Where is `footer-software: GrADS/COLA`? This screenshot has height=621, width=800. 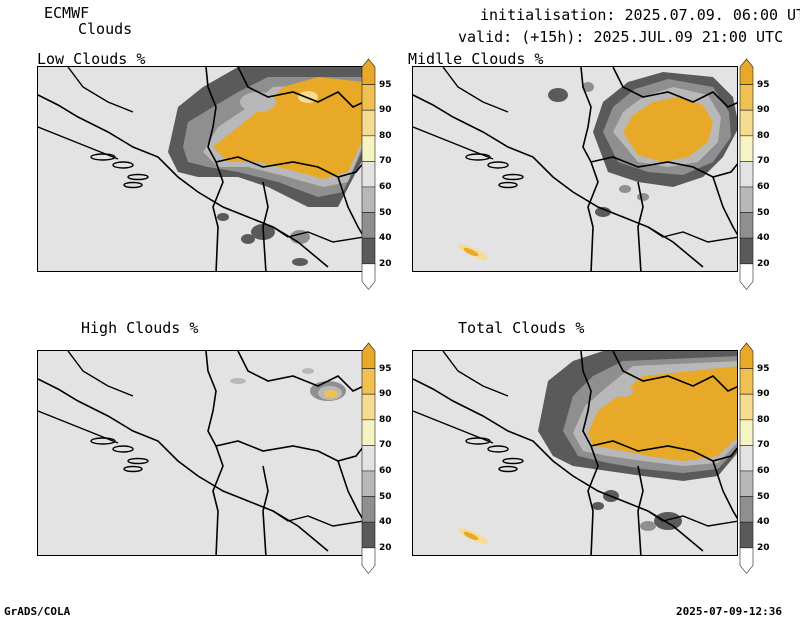 footer-software: GrADS/COLA is located at coordinates (37, 611).